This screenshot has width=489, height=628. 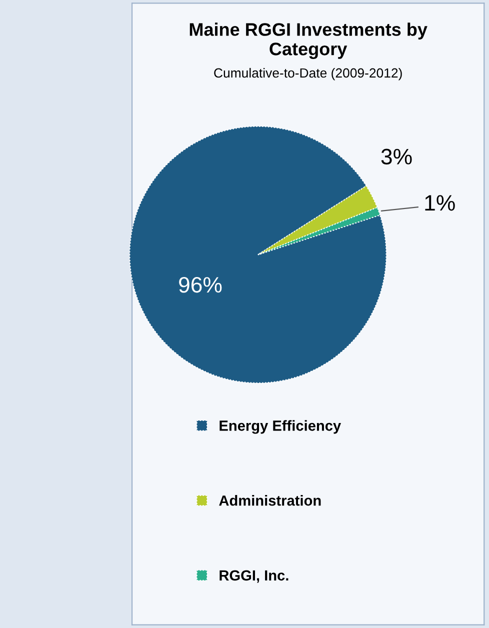 What do you see at coordinates (396, 156) in the screenshot?
I see `data-label: 3%` at bounding box center [396, 156].